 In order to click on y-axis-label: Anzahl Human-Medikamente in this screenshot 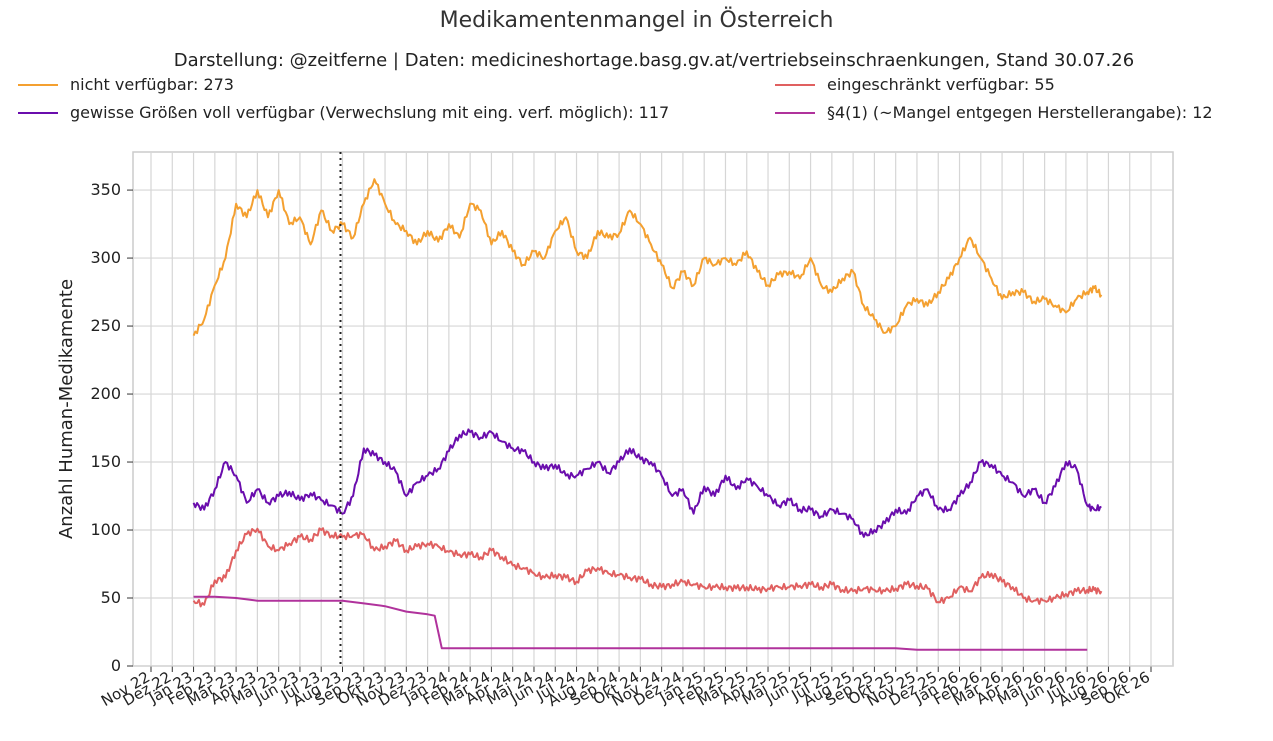, I will do `click(66, 409)`.